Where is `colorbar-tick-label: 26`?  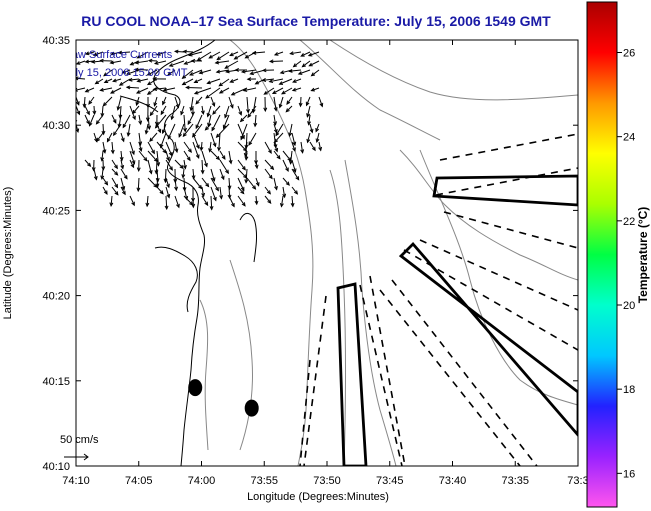 colorbar-tick-label: 26 is located at coordinates (629, 54).